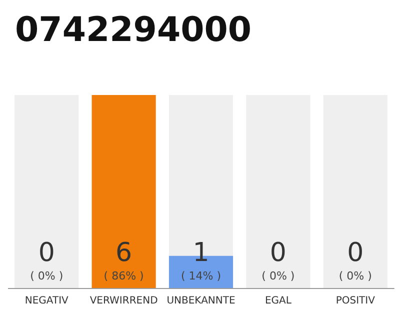  I want to click on x-tick-label: NEGATIV, so click(46, 301).